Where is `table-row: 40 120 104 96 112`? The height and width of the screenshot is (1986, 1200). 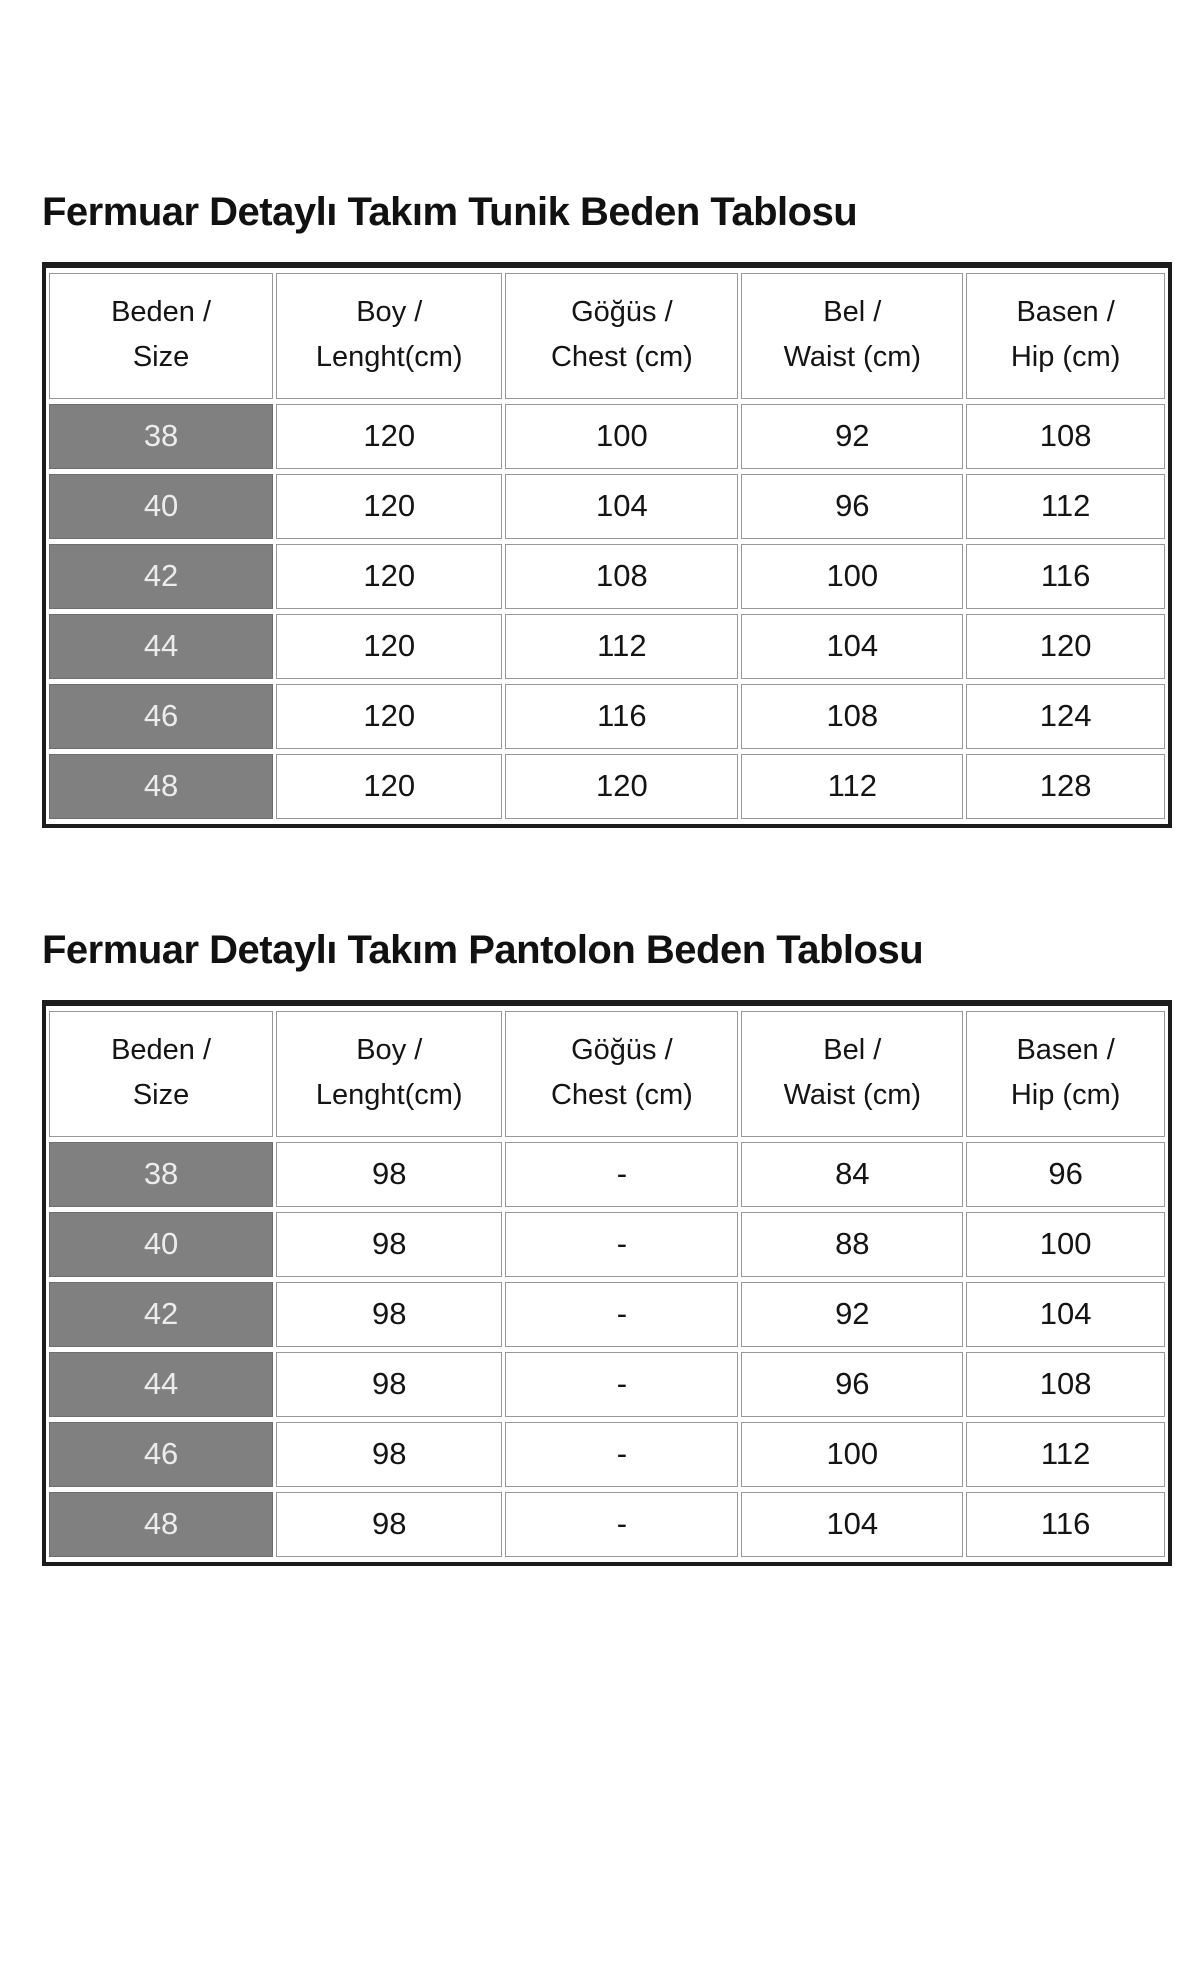
table-row: 40 120 104 96 112 is located at coordinates (607, 506).